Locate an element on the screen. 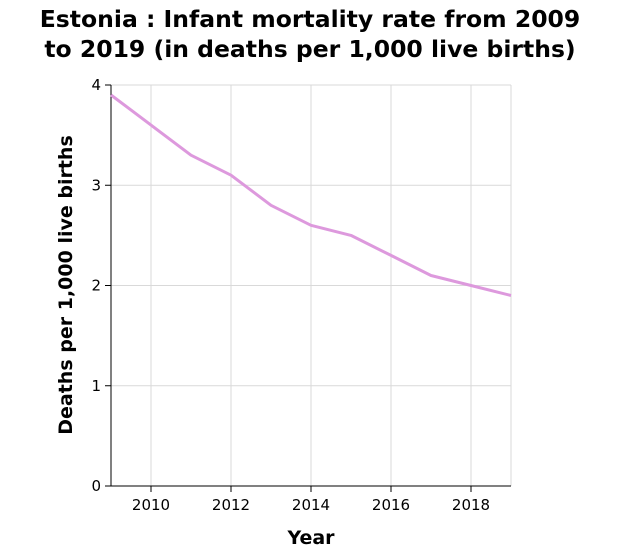 The width and height of the screenshot is (620, 558). y-tick-label: 1 is located at coordinates (96, 386).